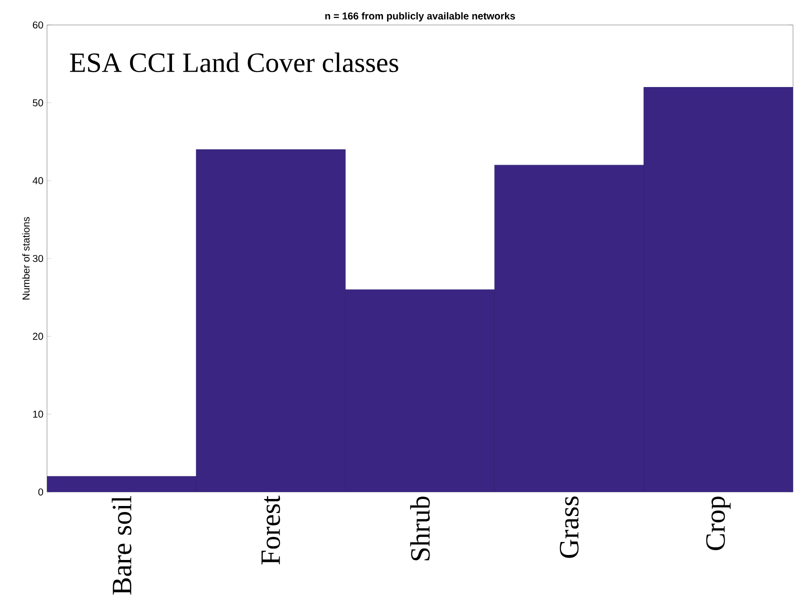  Describe the element at coordinates (38, 258) in the screenshot. I see `y-tick-label: 30` at that location.